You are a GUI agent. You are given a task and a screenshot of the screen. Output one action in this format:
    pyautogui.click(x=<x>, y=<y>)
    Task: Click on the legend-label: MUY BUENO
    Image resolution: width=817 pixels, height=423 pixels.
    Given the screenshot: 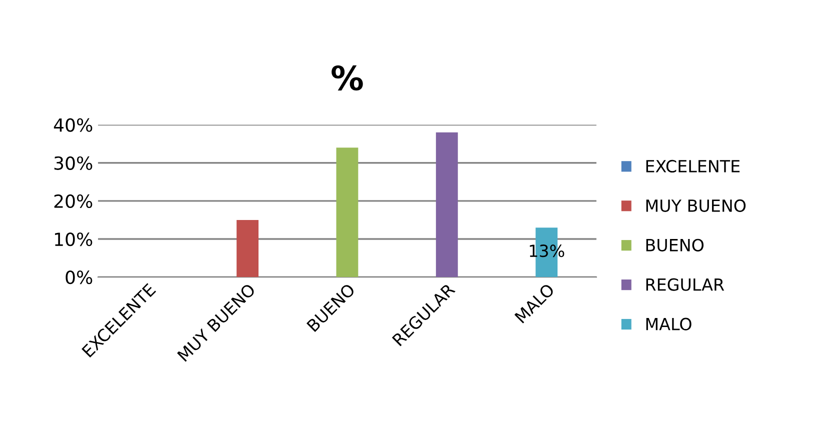 What is the action you would take?
    pyautogui.click(x=696, y=205)
    